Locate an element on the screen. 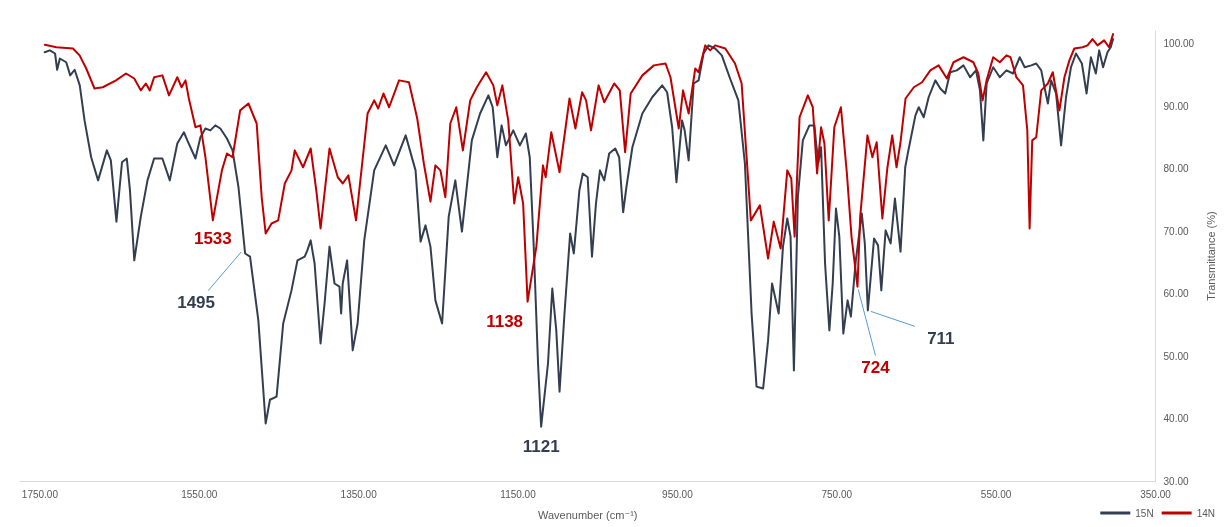  x-tick-label: 750.00 is located at coordinates (837, 494).